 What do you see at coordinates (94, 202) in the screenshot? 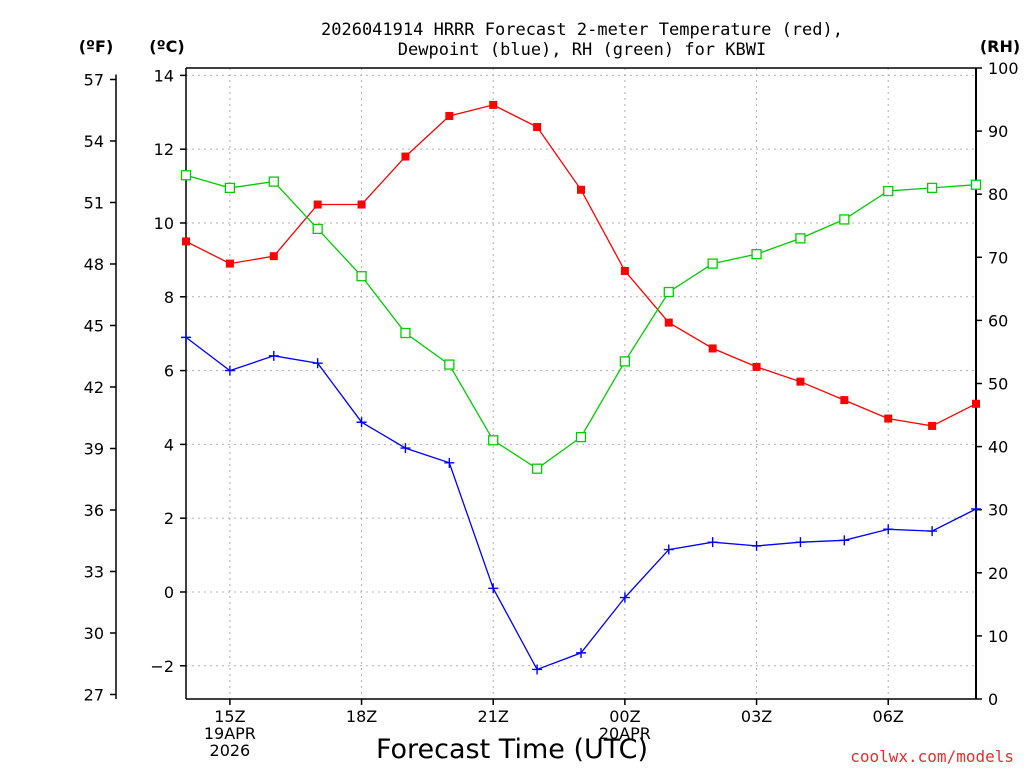
I see `fahrenheit-tick-label: 51` at bounding box center [94, 202].